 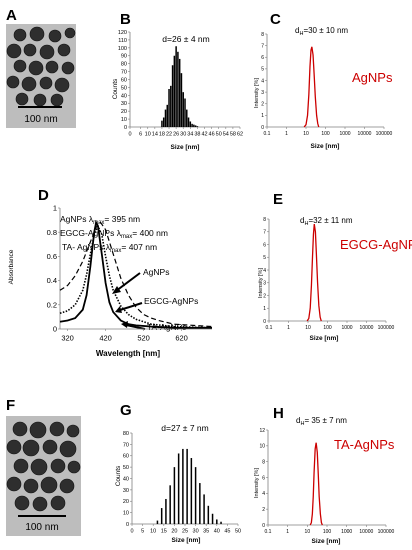 I want to click on x-tick-label-h: 100, so click(x=327, y=532).